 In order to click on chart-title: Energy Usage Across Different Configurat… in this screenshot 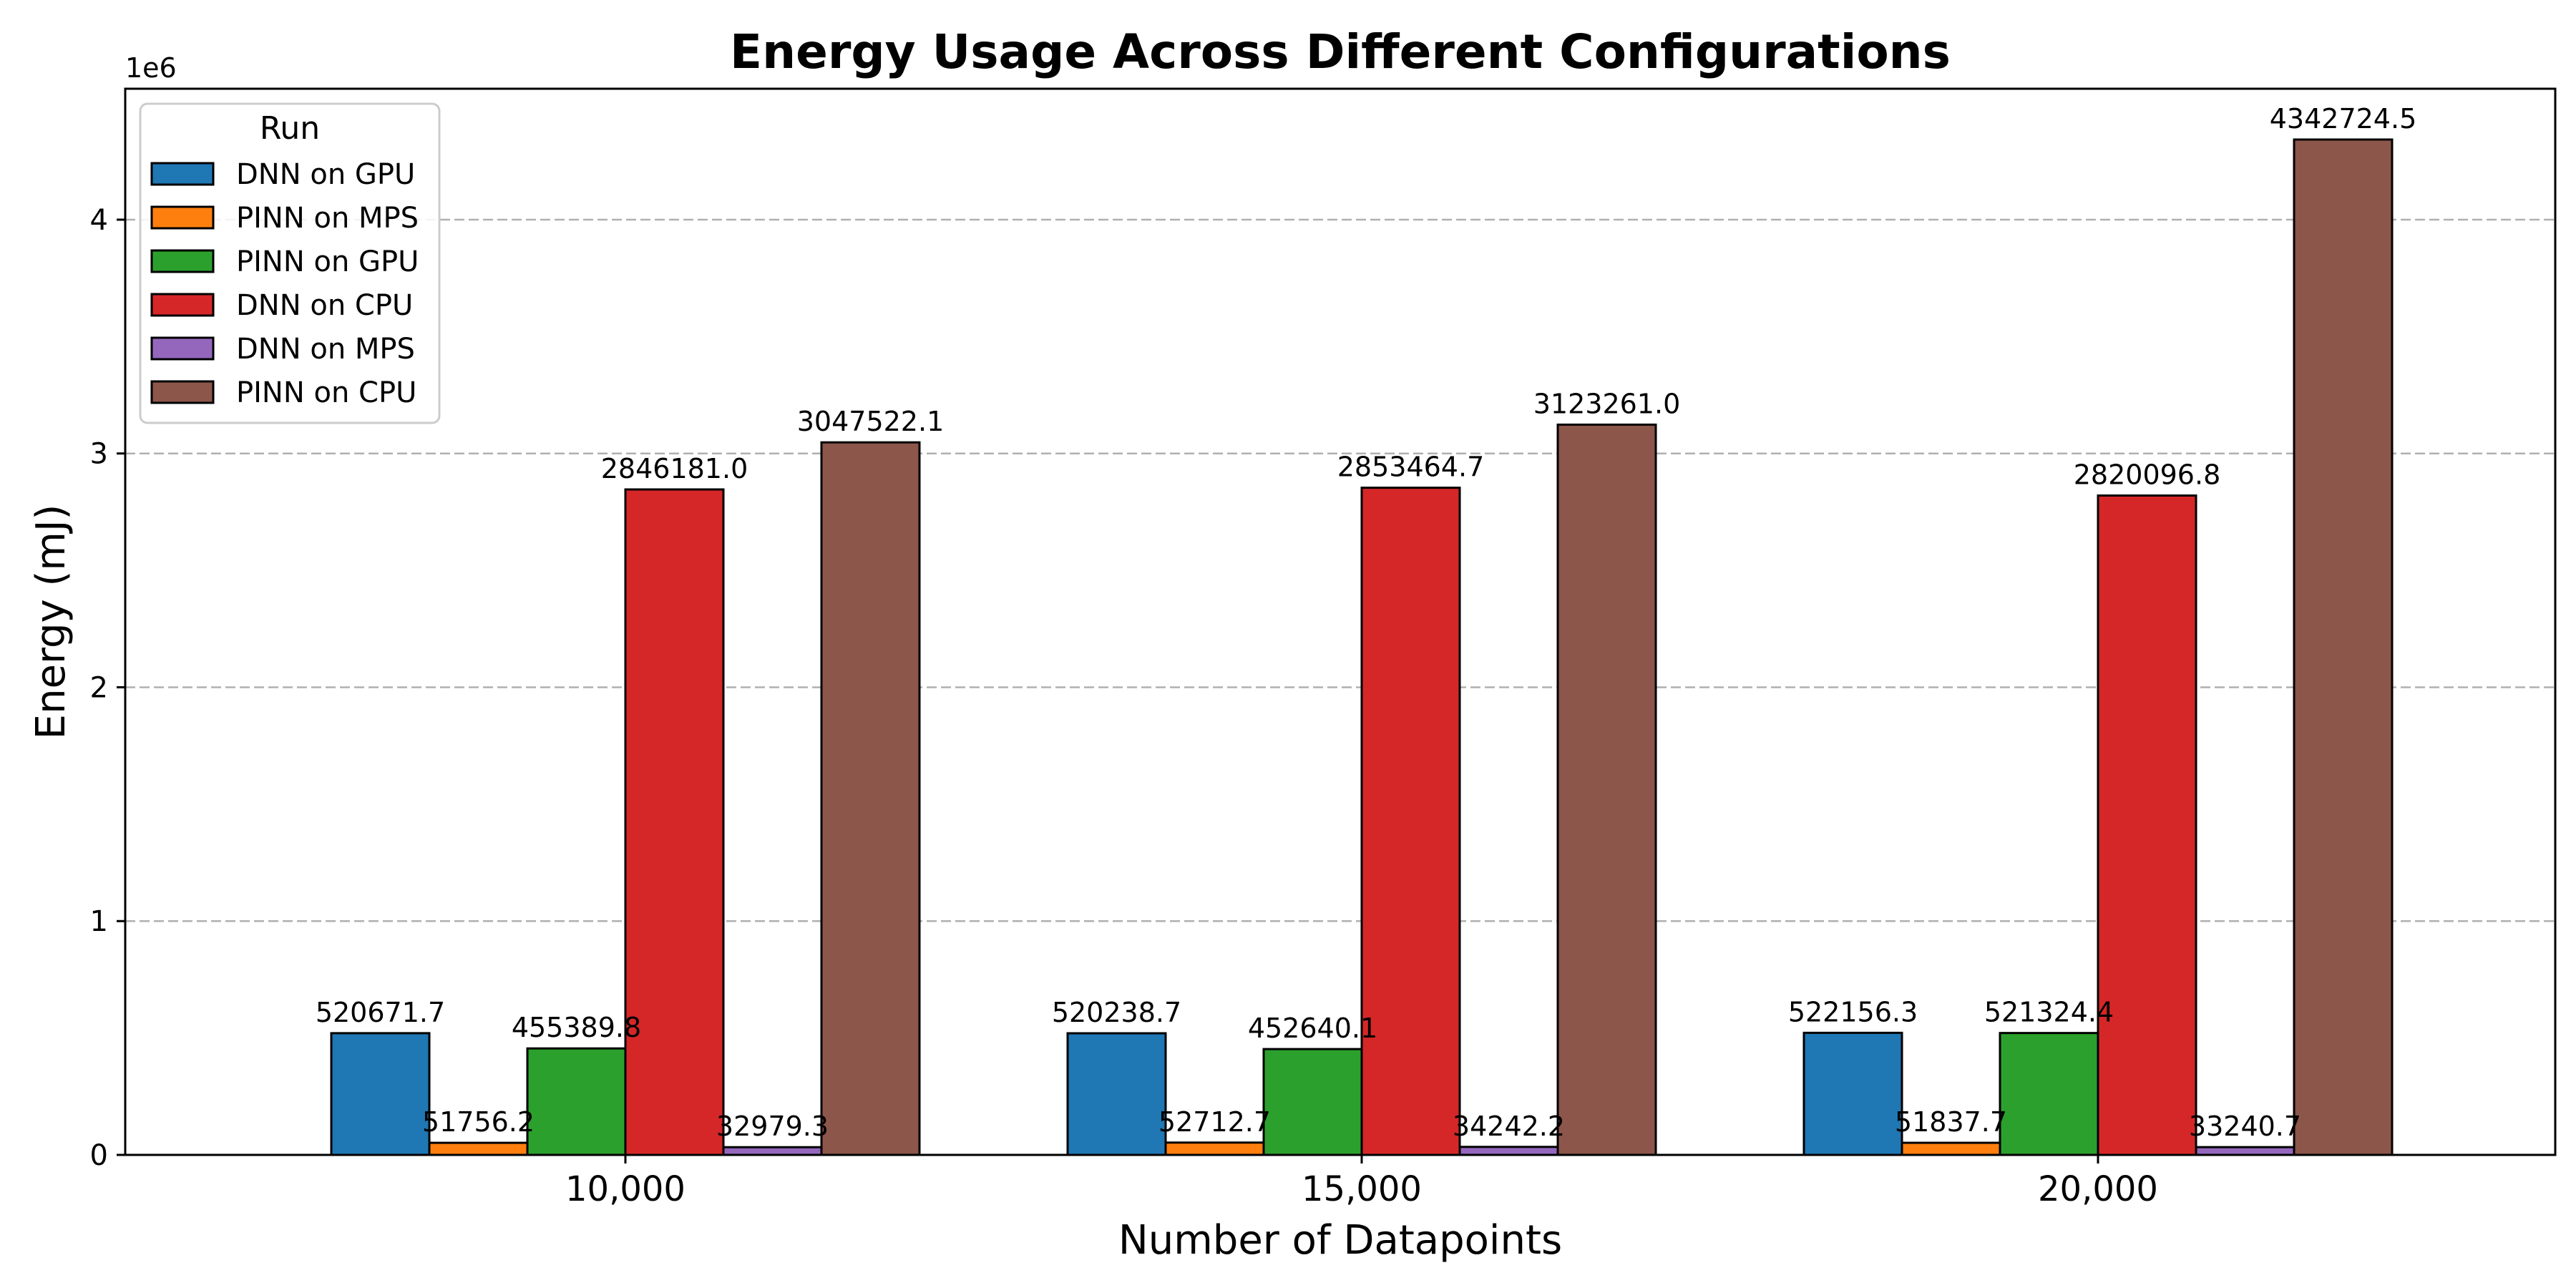, I will do `click(1340, 51)`.